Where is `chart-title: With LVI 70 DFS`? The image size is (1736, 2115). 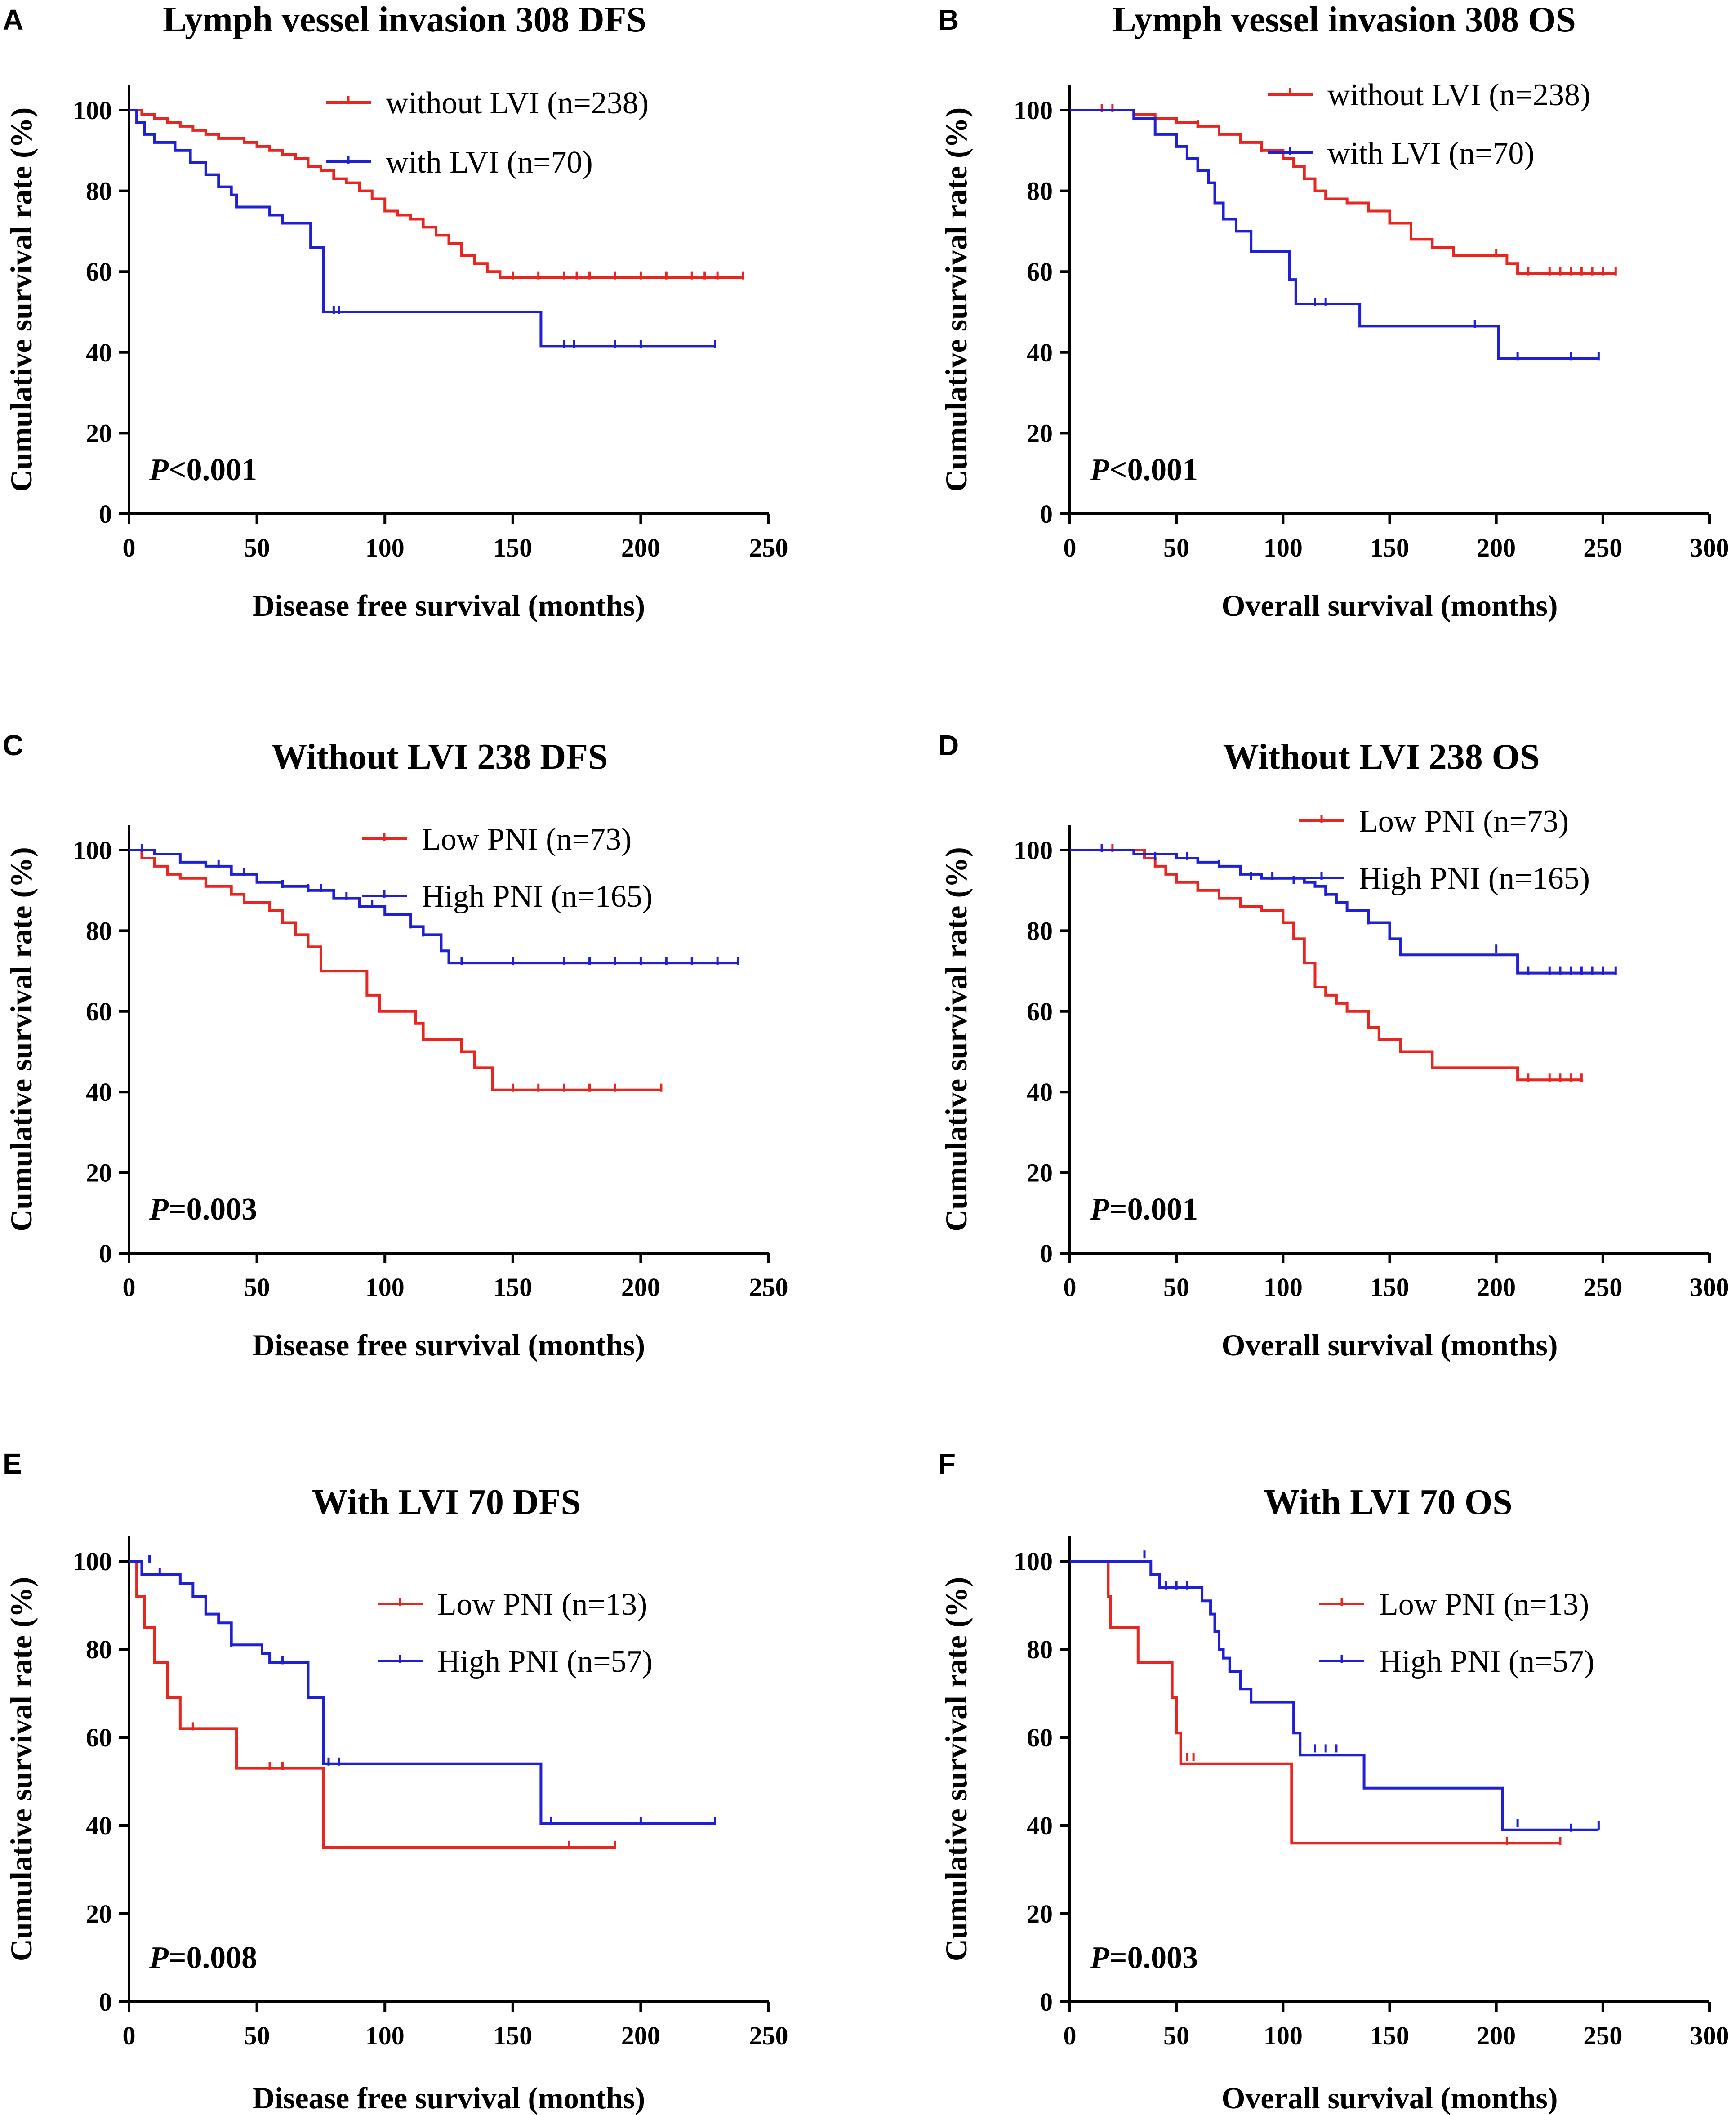 chart-title: With LVI 70 DFS is located at coordinates (446, 1503).